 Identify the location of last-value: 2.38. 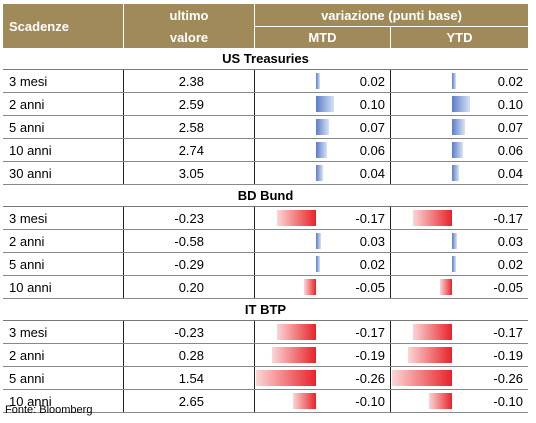
(191, 81).